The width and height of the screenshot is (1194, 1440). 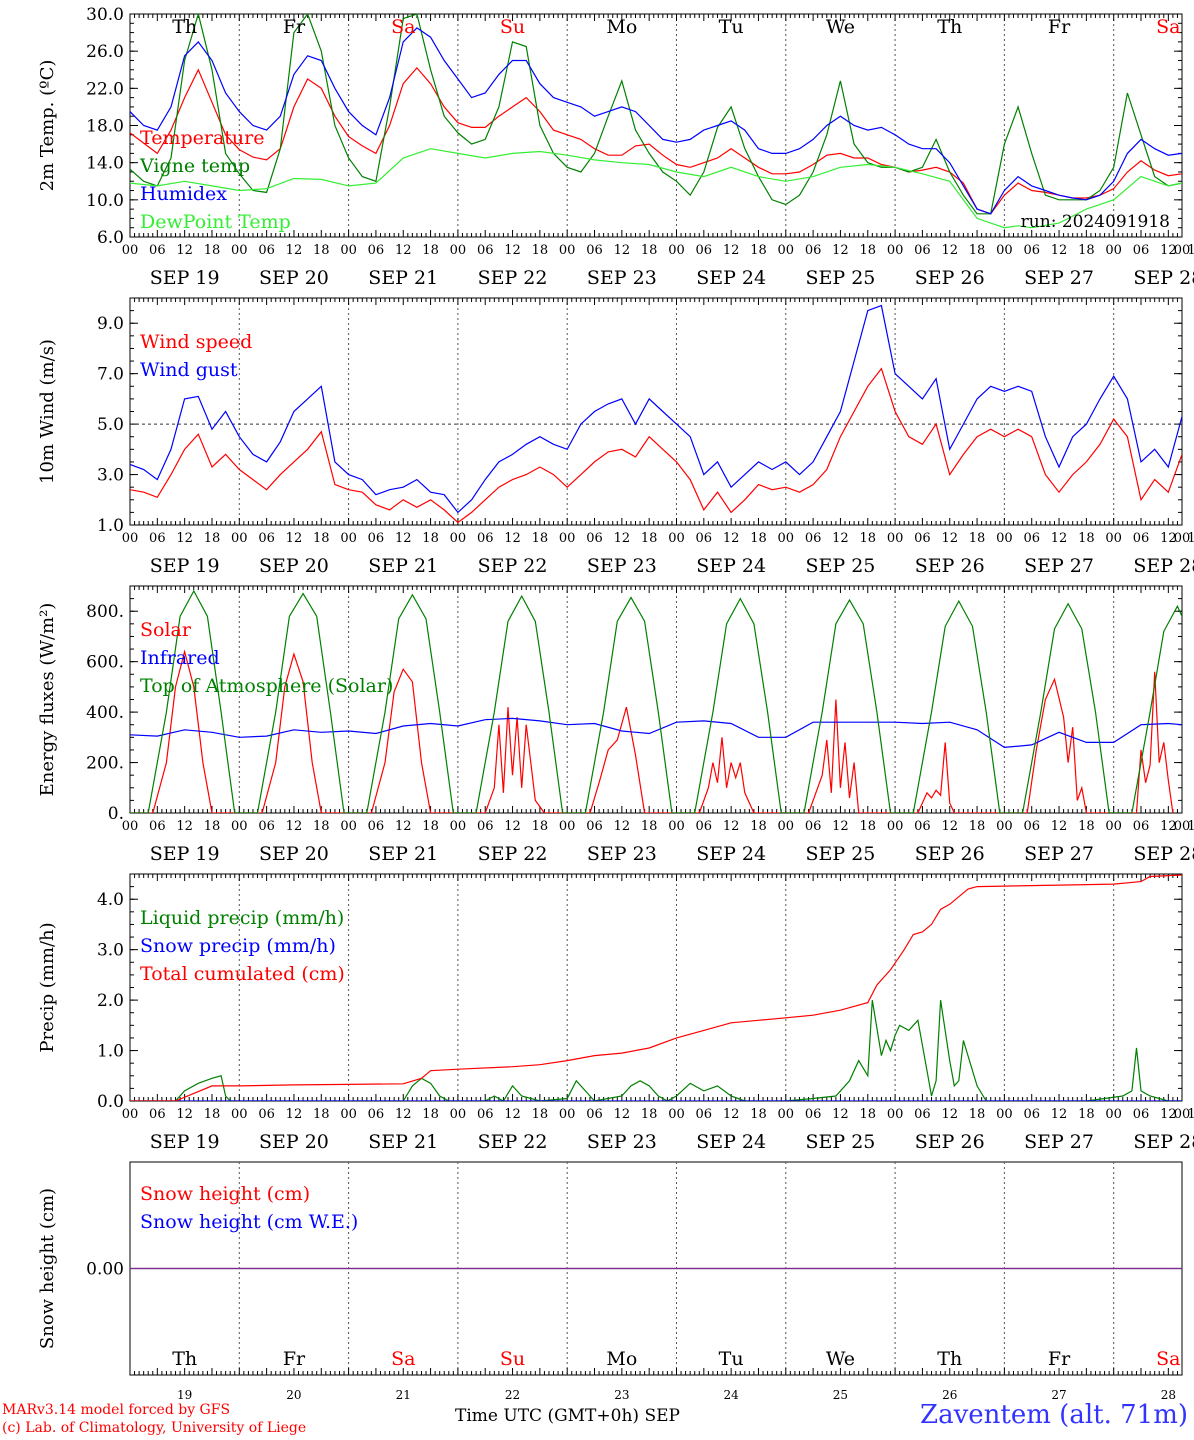 What do you see at coordinates (840, 1142) in the screenshot?
I see `precip-date-label: SEP 25` at bounding box center [840, 1142].